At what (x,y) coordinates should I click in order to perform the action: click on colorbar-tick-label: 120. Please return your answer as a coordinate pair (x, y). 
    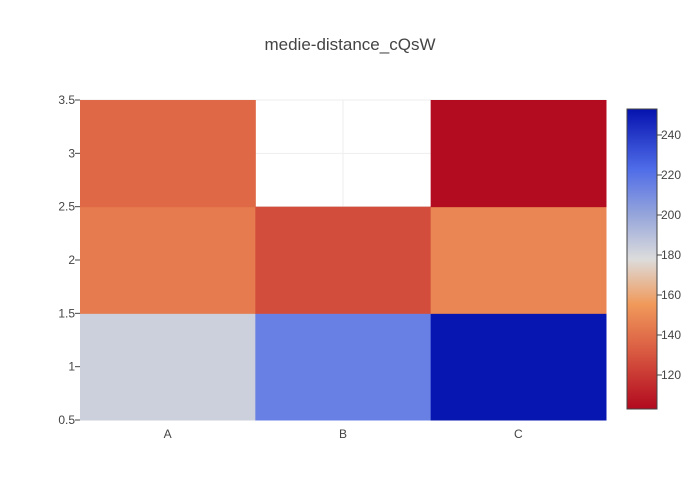
    Looking at the image, I should click on (671, 375).